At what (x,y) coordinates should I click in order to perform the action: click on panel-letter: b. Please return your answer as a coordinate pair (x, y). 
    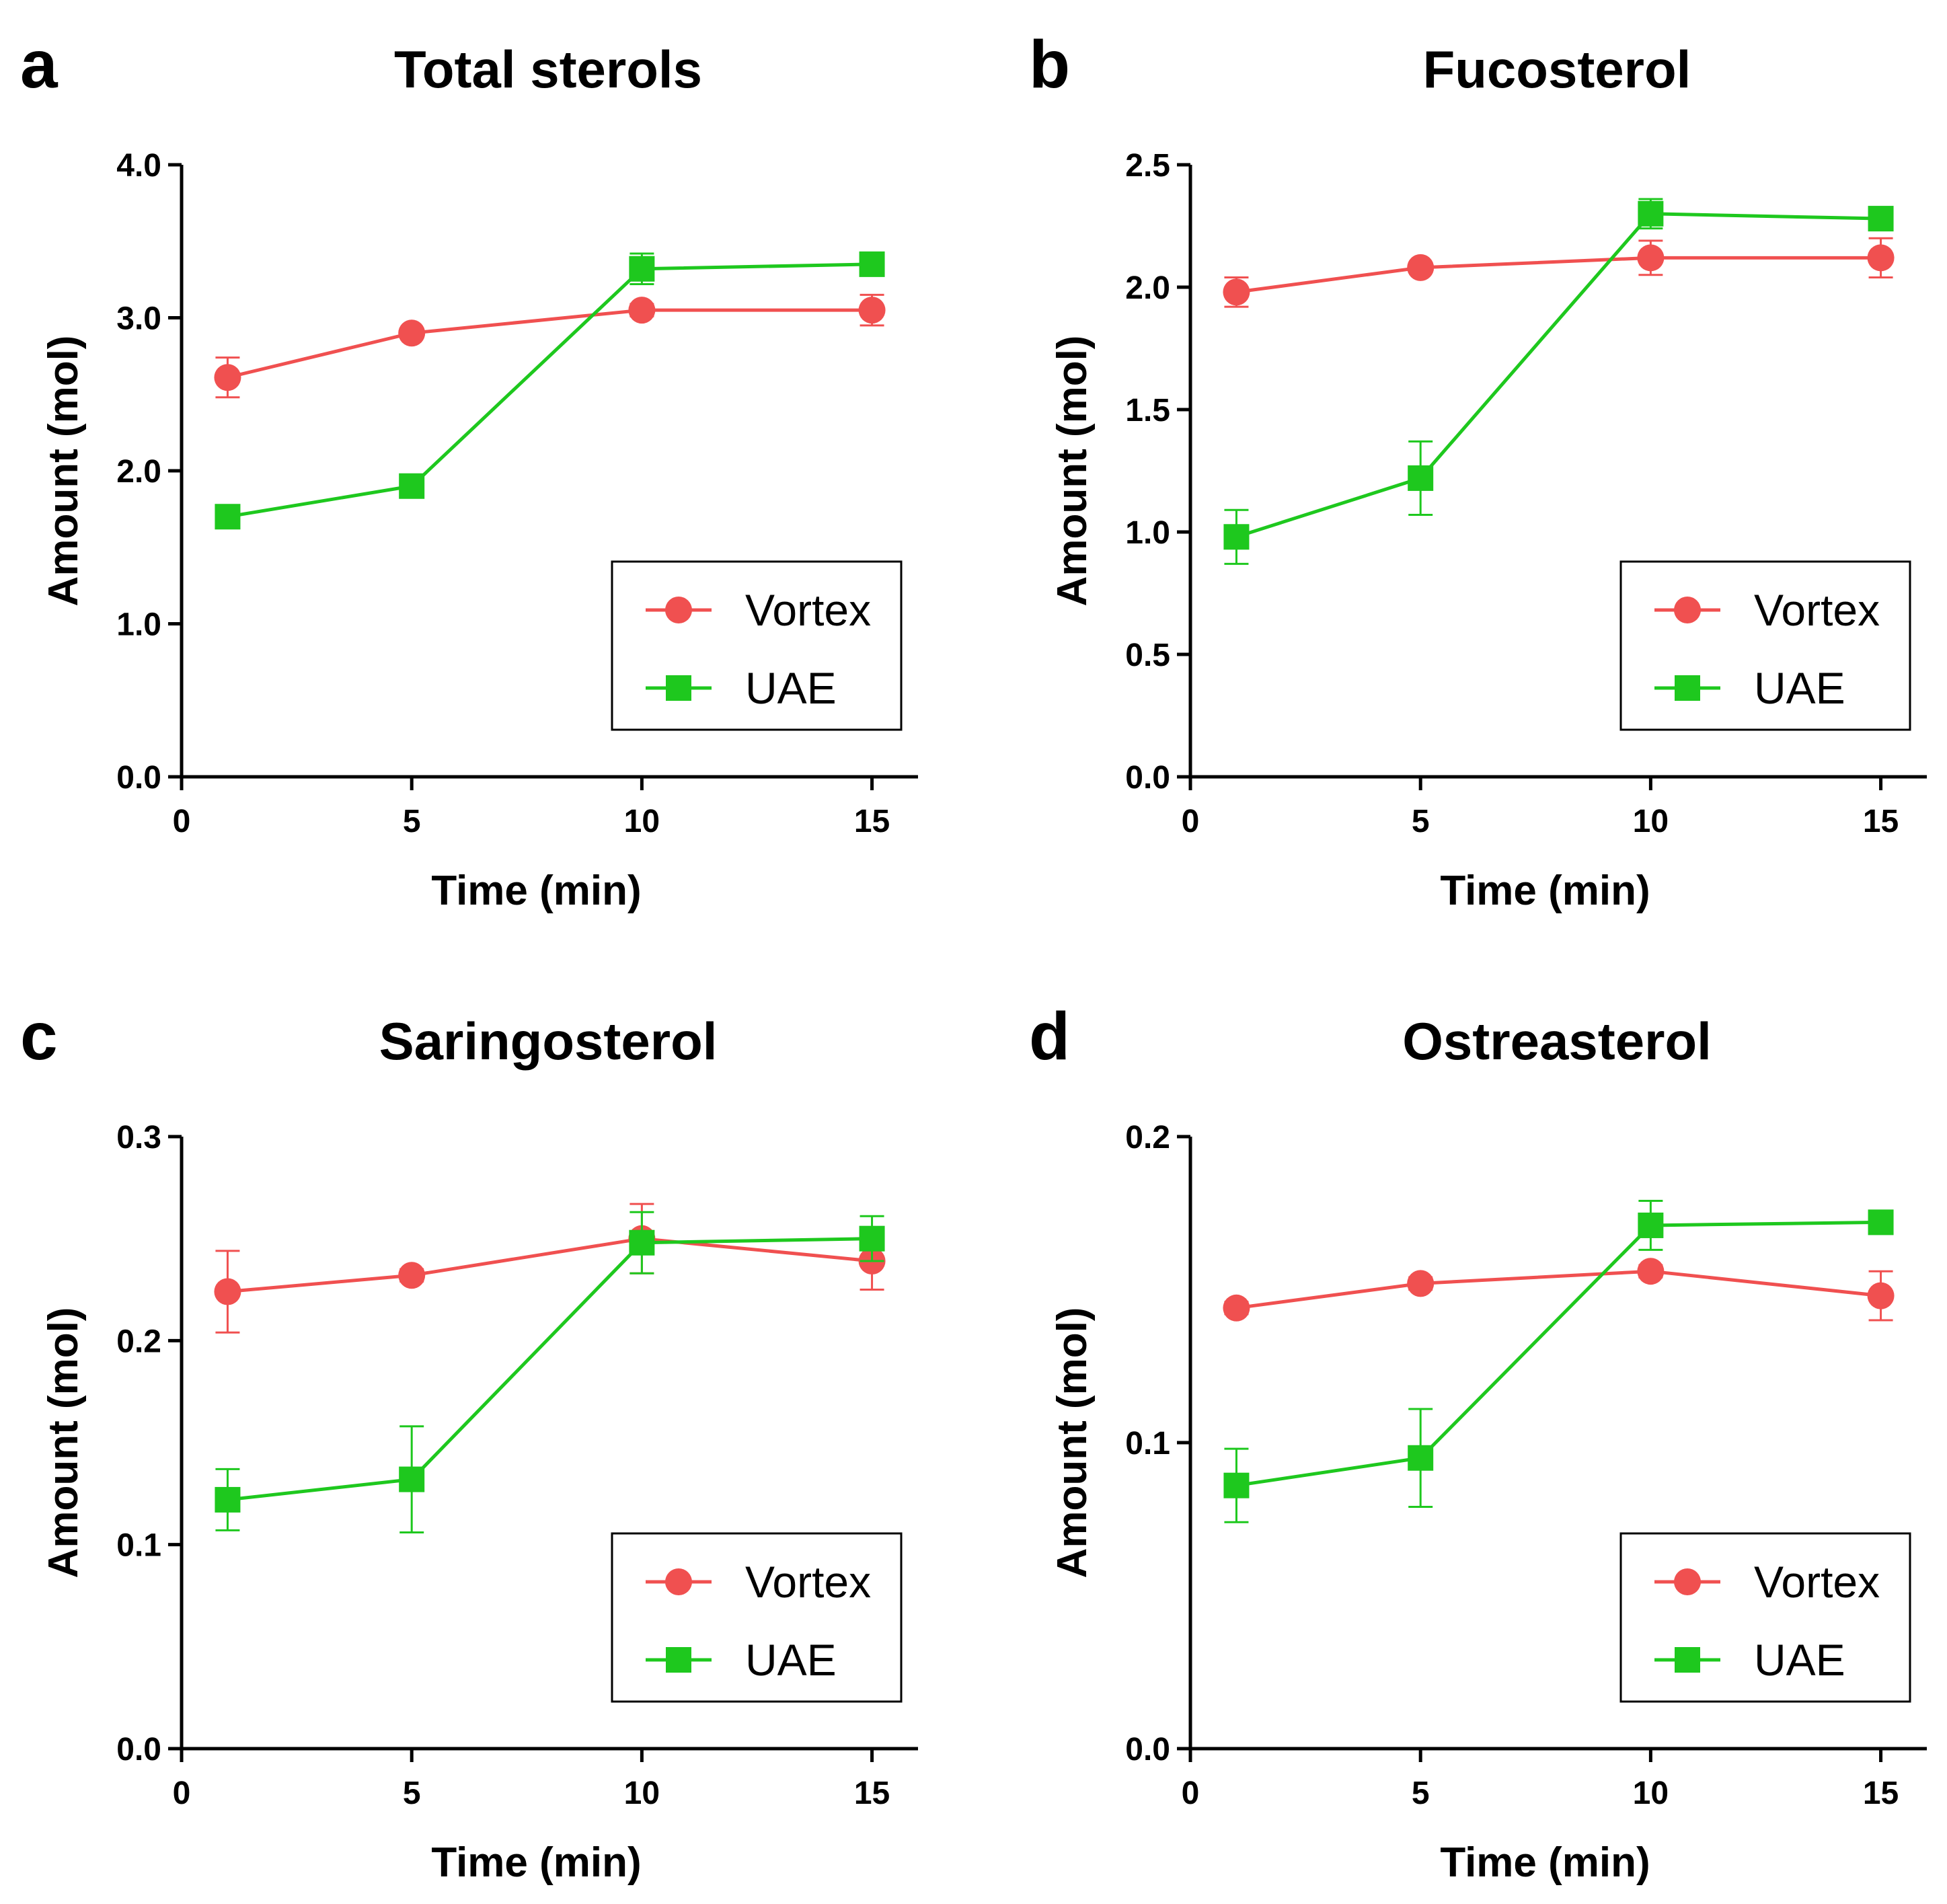
    Looking at the image, I should click on (1049, 64).